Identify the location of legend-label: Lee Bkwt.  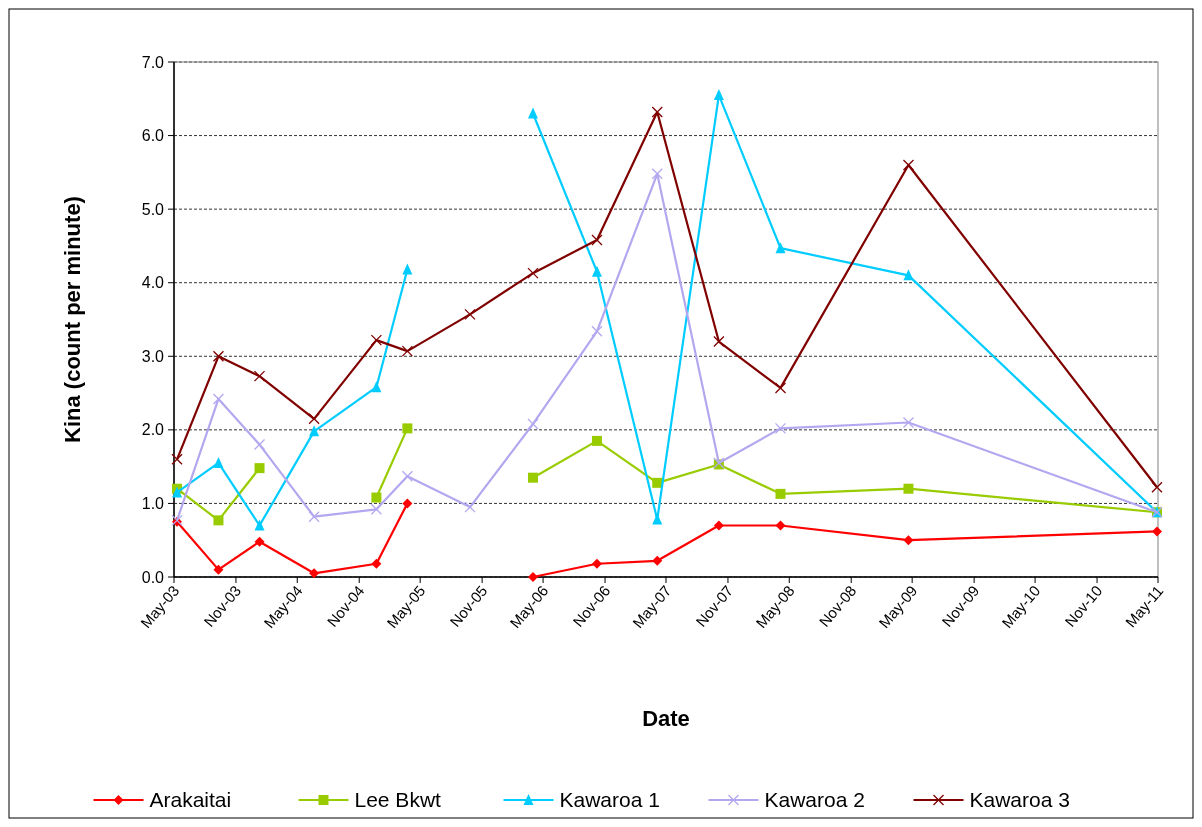
(398, 800).